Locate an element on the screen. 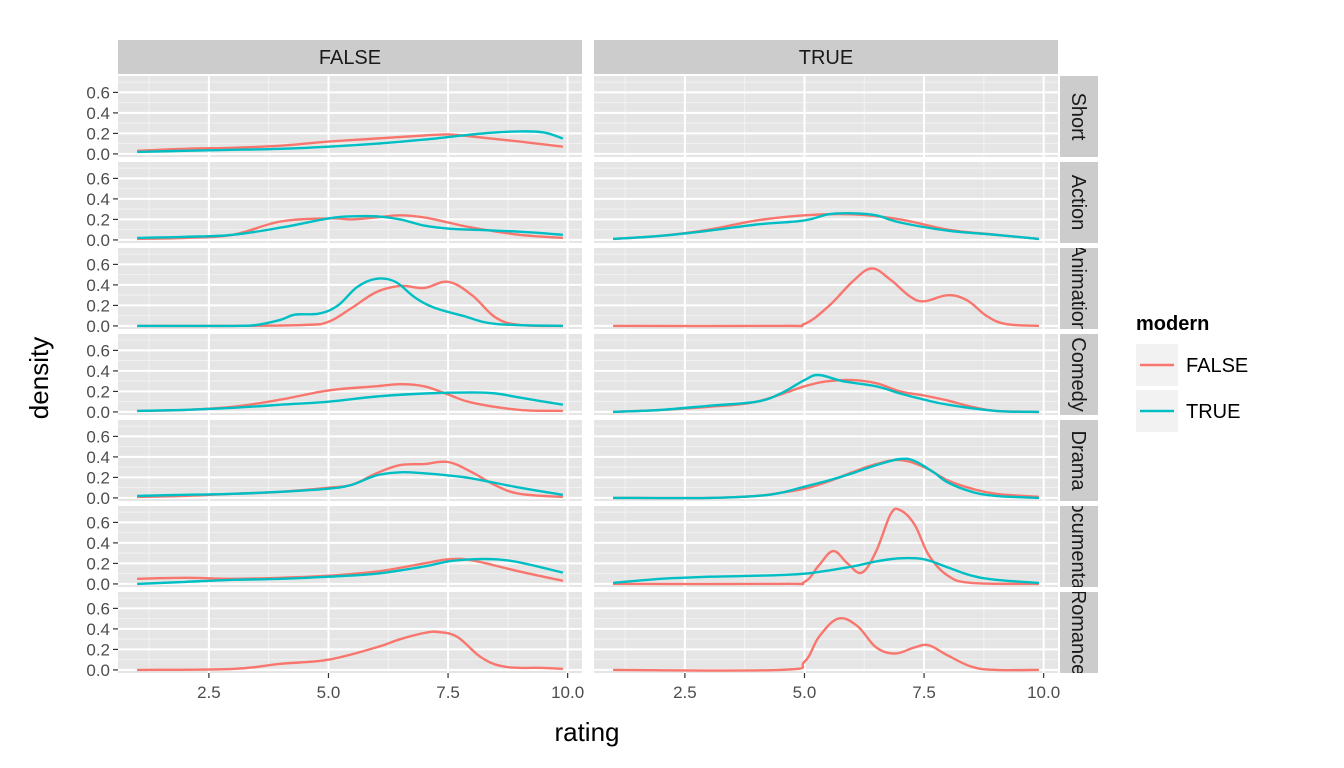 The image size is (1344, 768). row-strip-label: Comedy is located at coordinates (1078, 374).